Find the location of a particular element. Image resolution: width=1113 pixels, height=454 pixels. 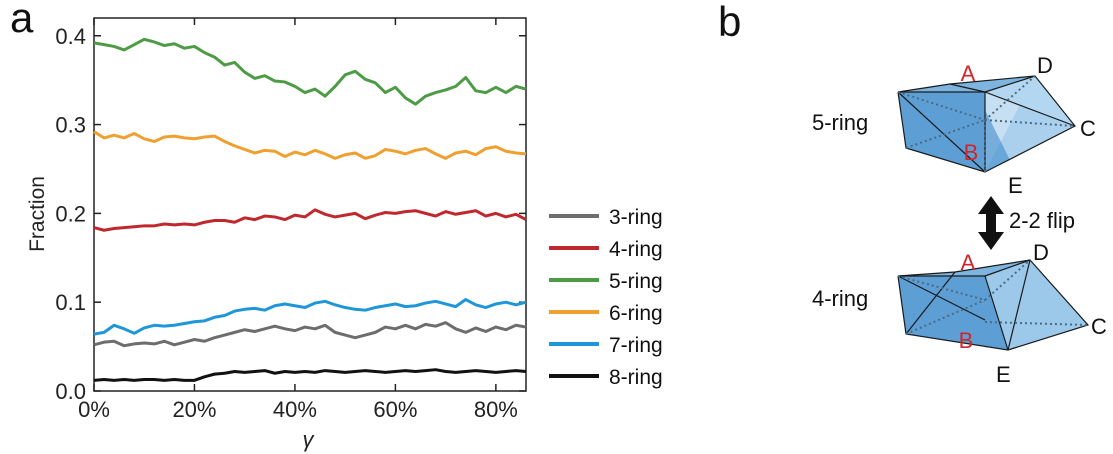

face-front-dark is located at coordinates (997, 141).